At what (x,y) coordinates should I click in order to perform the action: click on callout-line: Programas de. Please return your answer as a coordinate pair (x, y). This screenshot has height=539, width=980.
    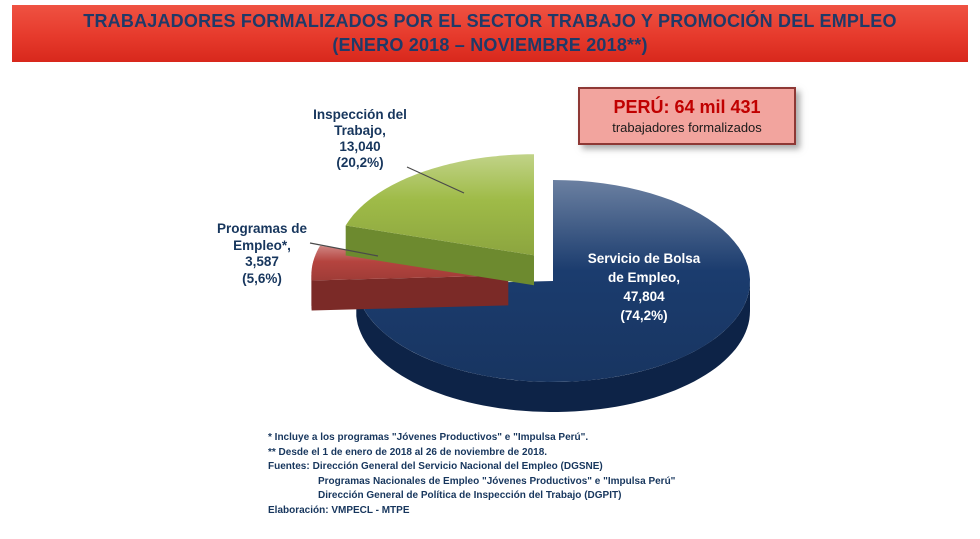
    Looking at the image, I should click on (262, 228).